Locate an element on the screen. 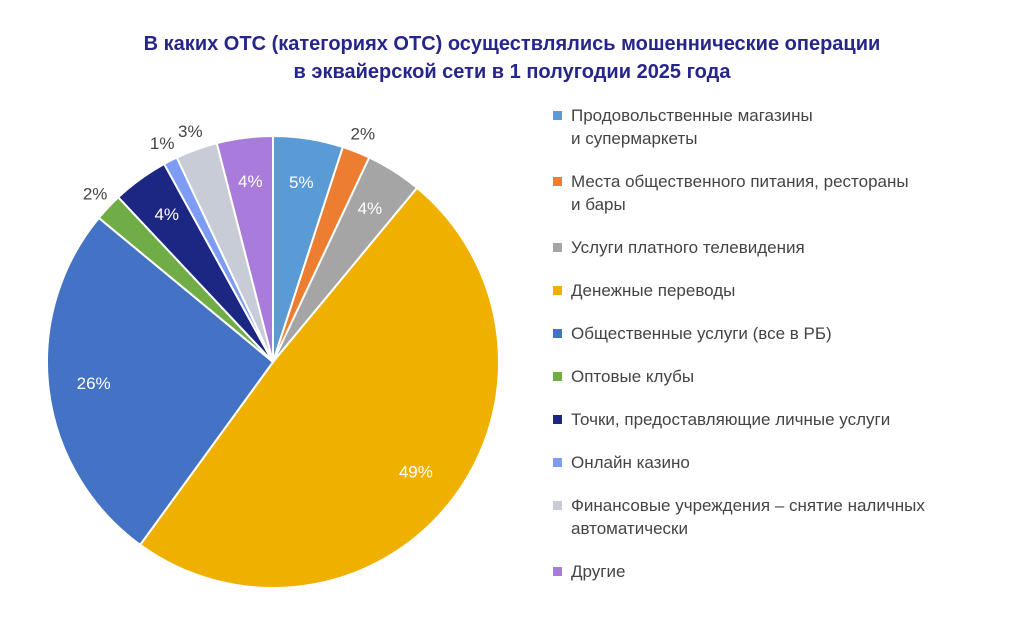 Image resolution: width=1024 pixels, height=622 pixels. data-label: 5% is located at coordinates (301, 182).